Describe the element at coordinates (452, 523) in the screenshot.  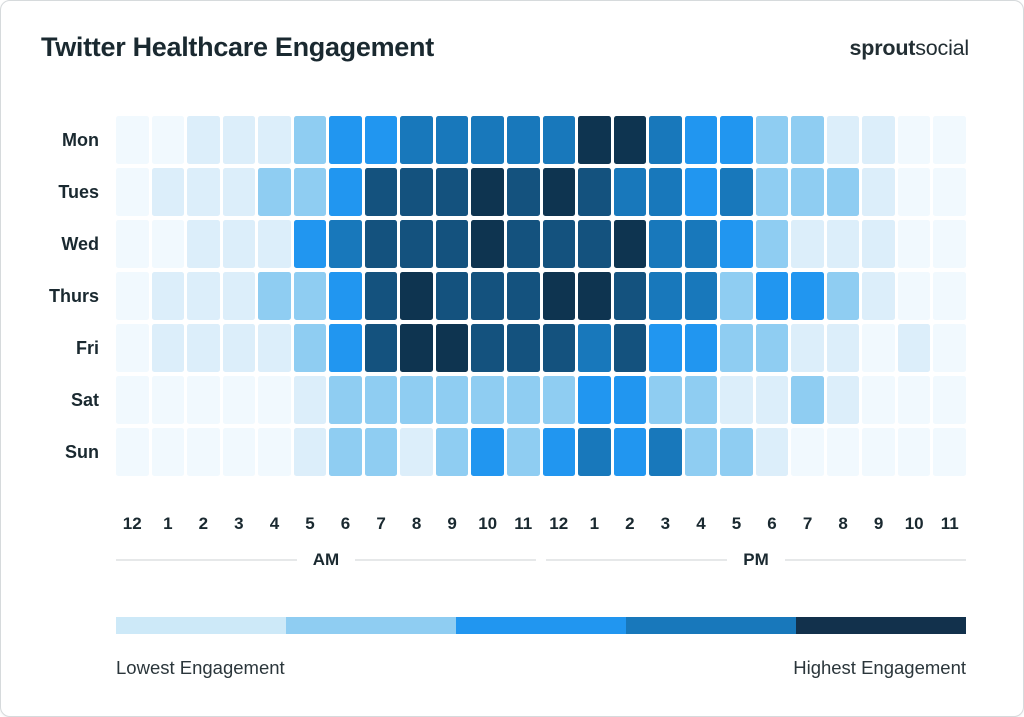
I see `hour-label: 9` at that location.